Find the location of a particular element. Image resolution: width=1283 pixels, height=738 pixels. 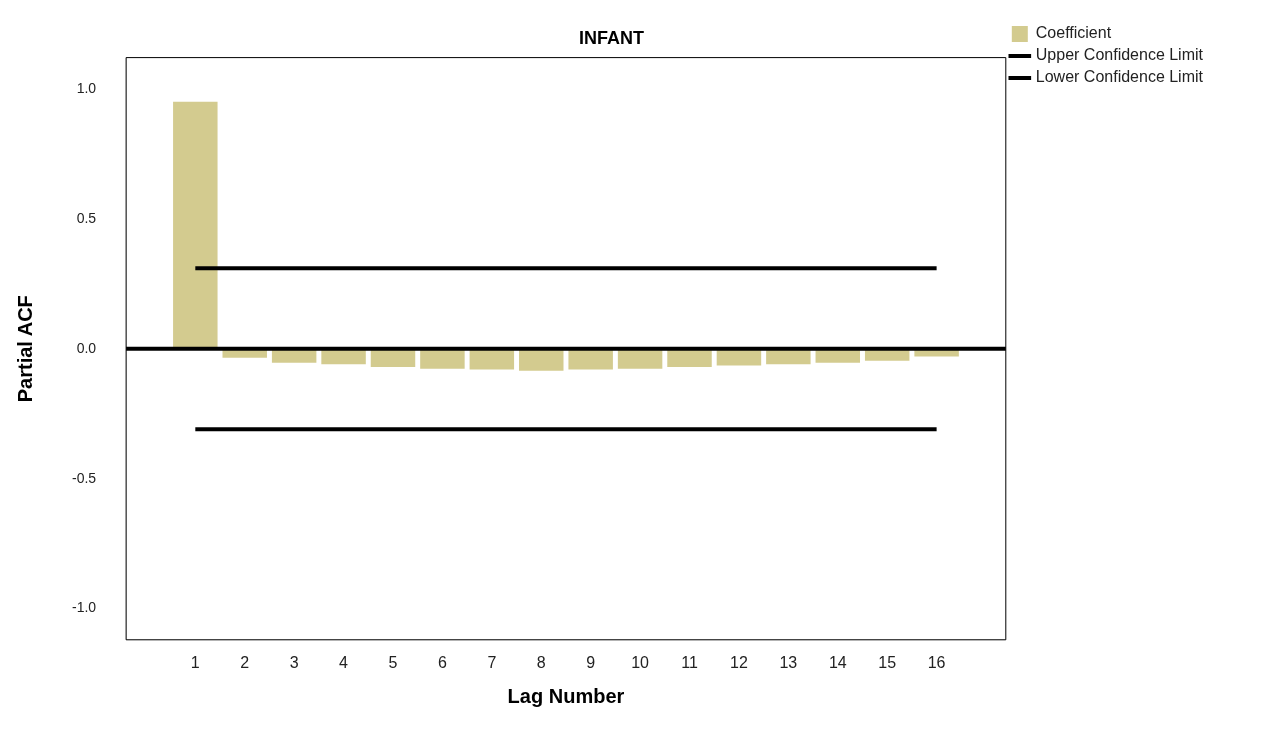

x-tick-label: 15 is located at coordinates (887, 662).